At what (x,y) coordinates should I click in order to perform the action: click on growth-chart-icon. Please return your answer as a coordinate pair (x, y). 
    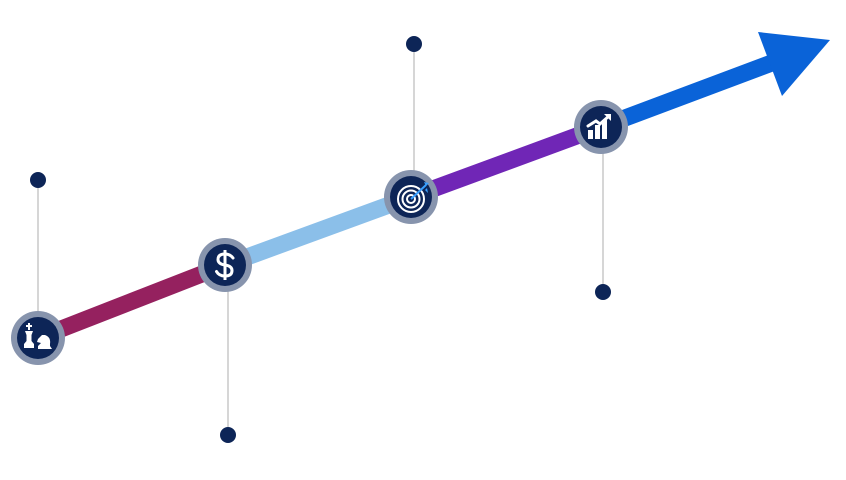
    Looking at the image, I should click on (598, 126).